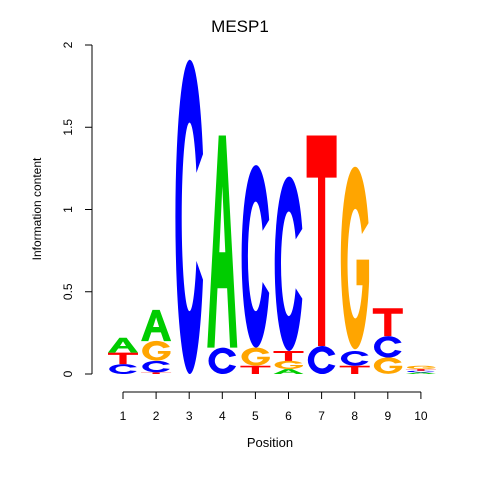 This screenshot has height=480, width=480. Describe the element at coordinates (354, 416) in the screenshot. I see `x-tick-label: 8` at that location.